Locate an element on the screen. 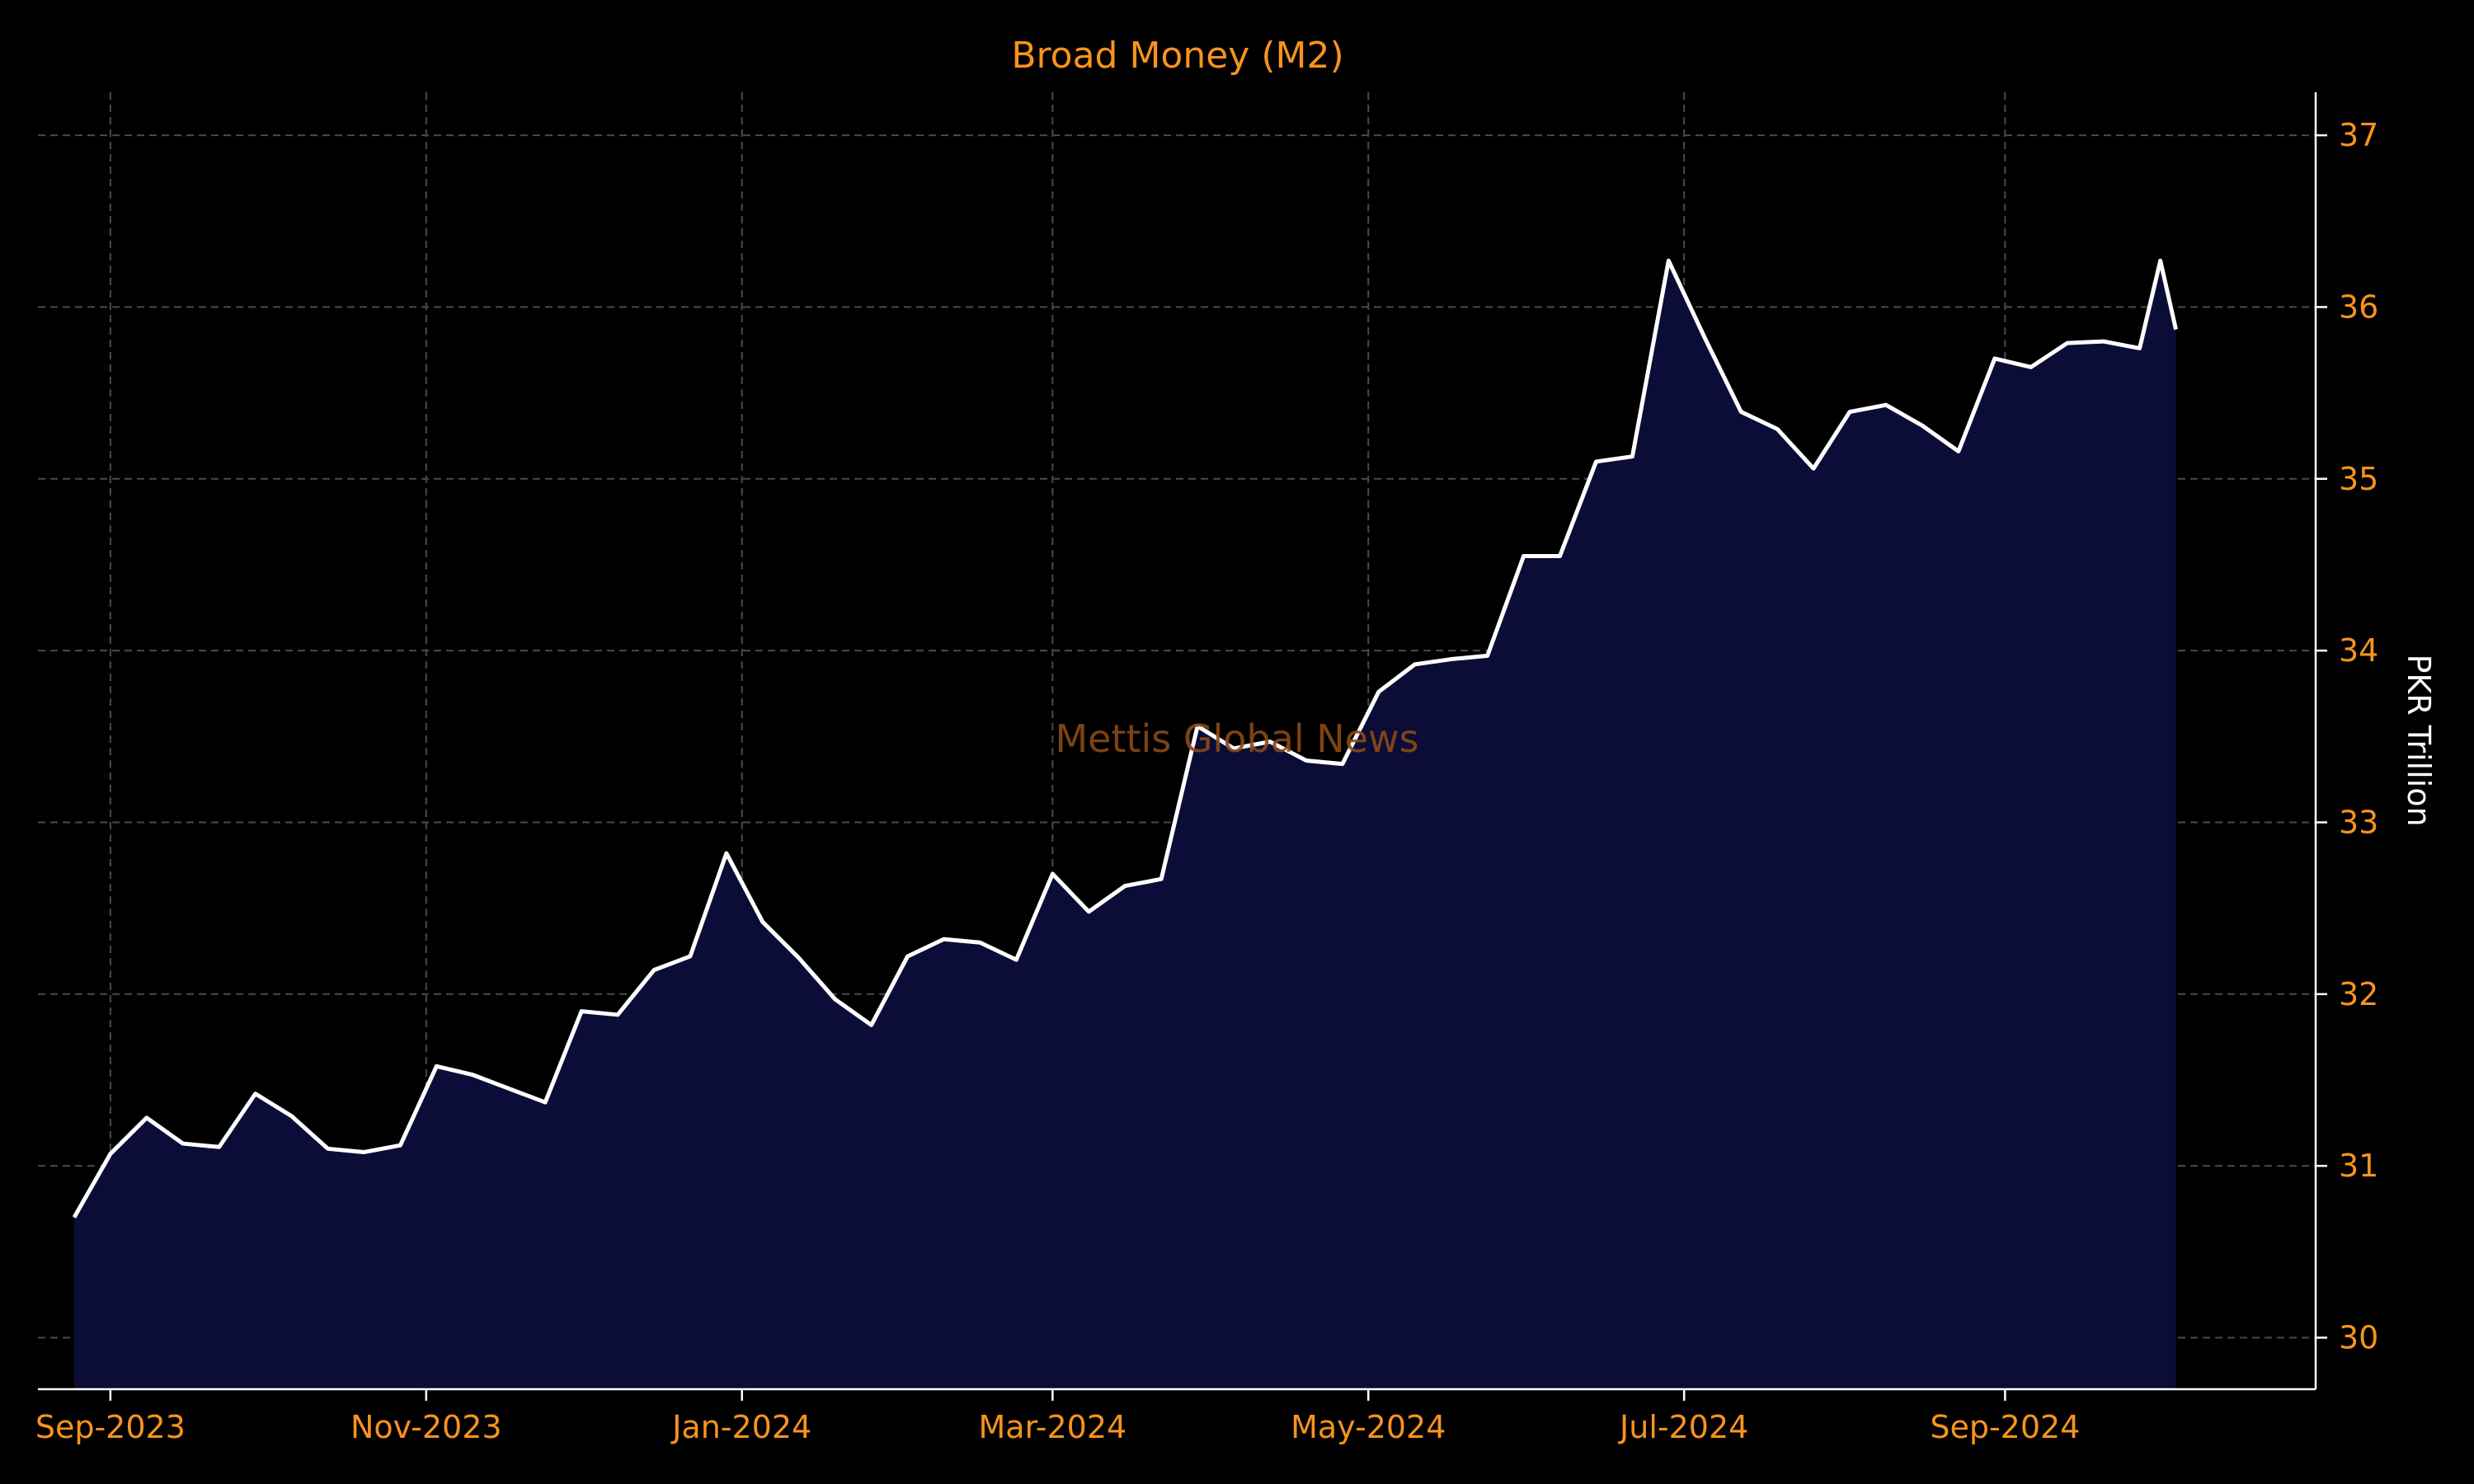  x-tick-label: May-2024 is located at coordinates (1368, 1427).